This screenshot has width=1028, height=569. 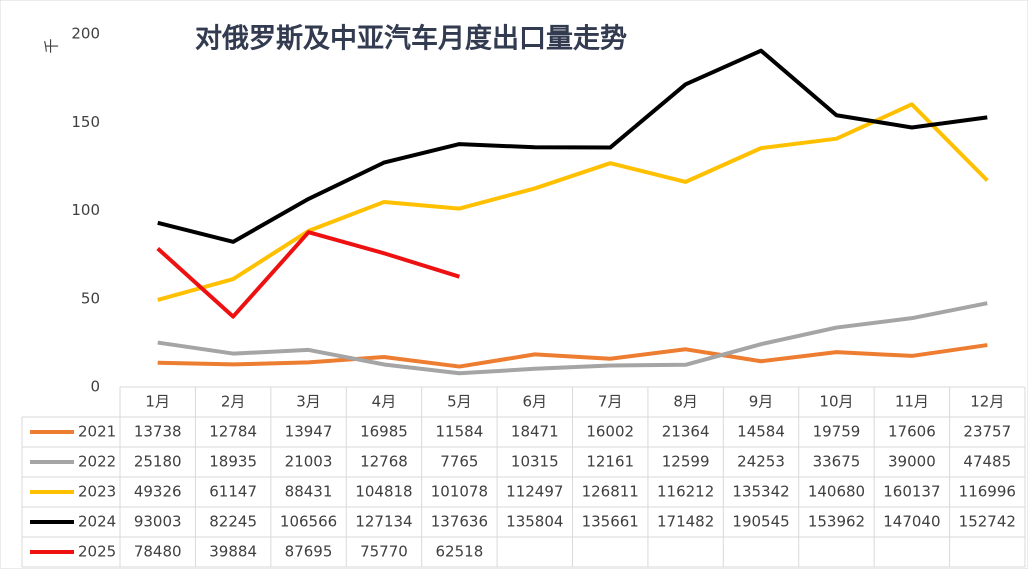 What do you see at coordinates (233, 462) in the screenshot?
I see `table-cell: 18935` at bounding box center [233, 462].